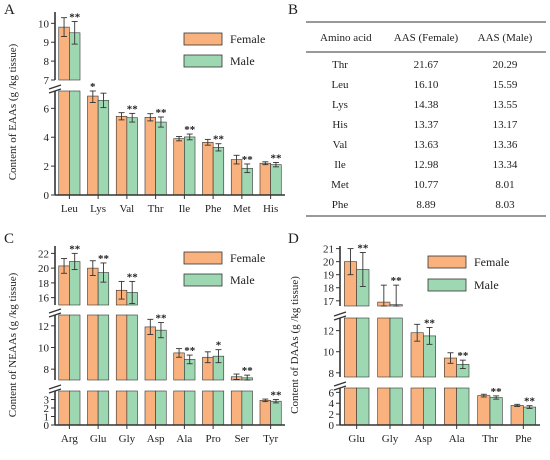  I want to click on table-header-aas-male: AAS (Male), so click(505, 38).